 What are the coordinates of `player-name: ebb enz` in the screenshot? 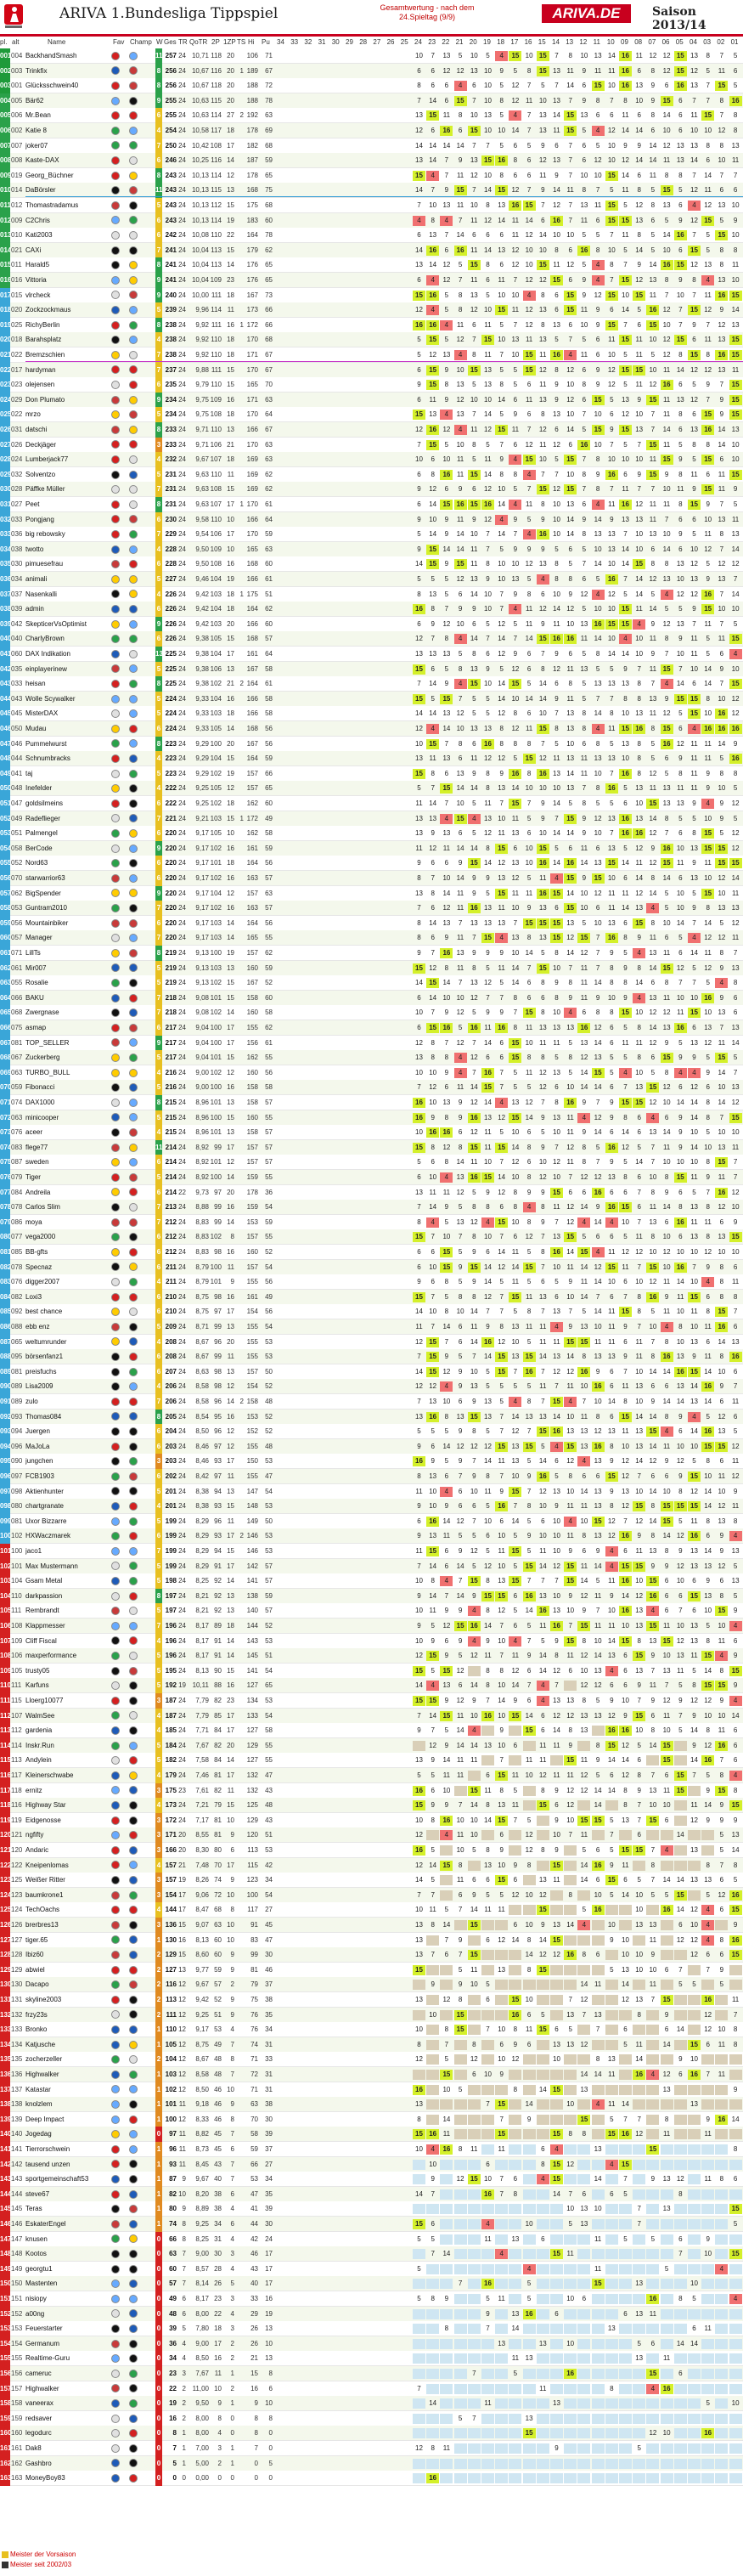 It's located at (37, 1326).